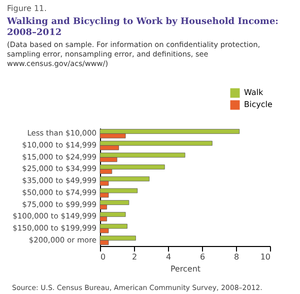  Describe the element at coordinates (265, 257) in the screenshot. I see `x-tick-label: 10` at that location.